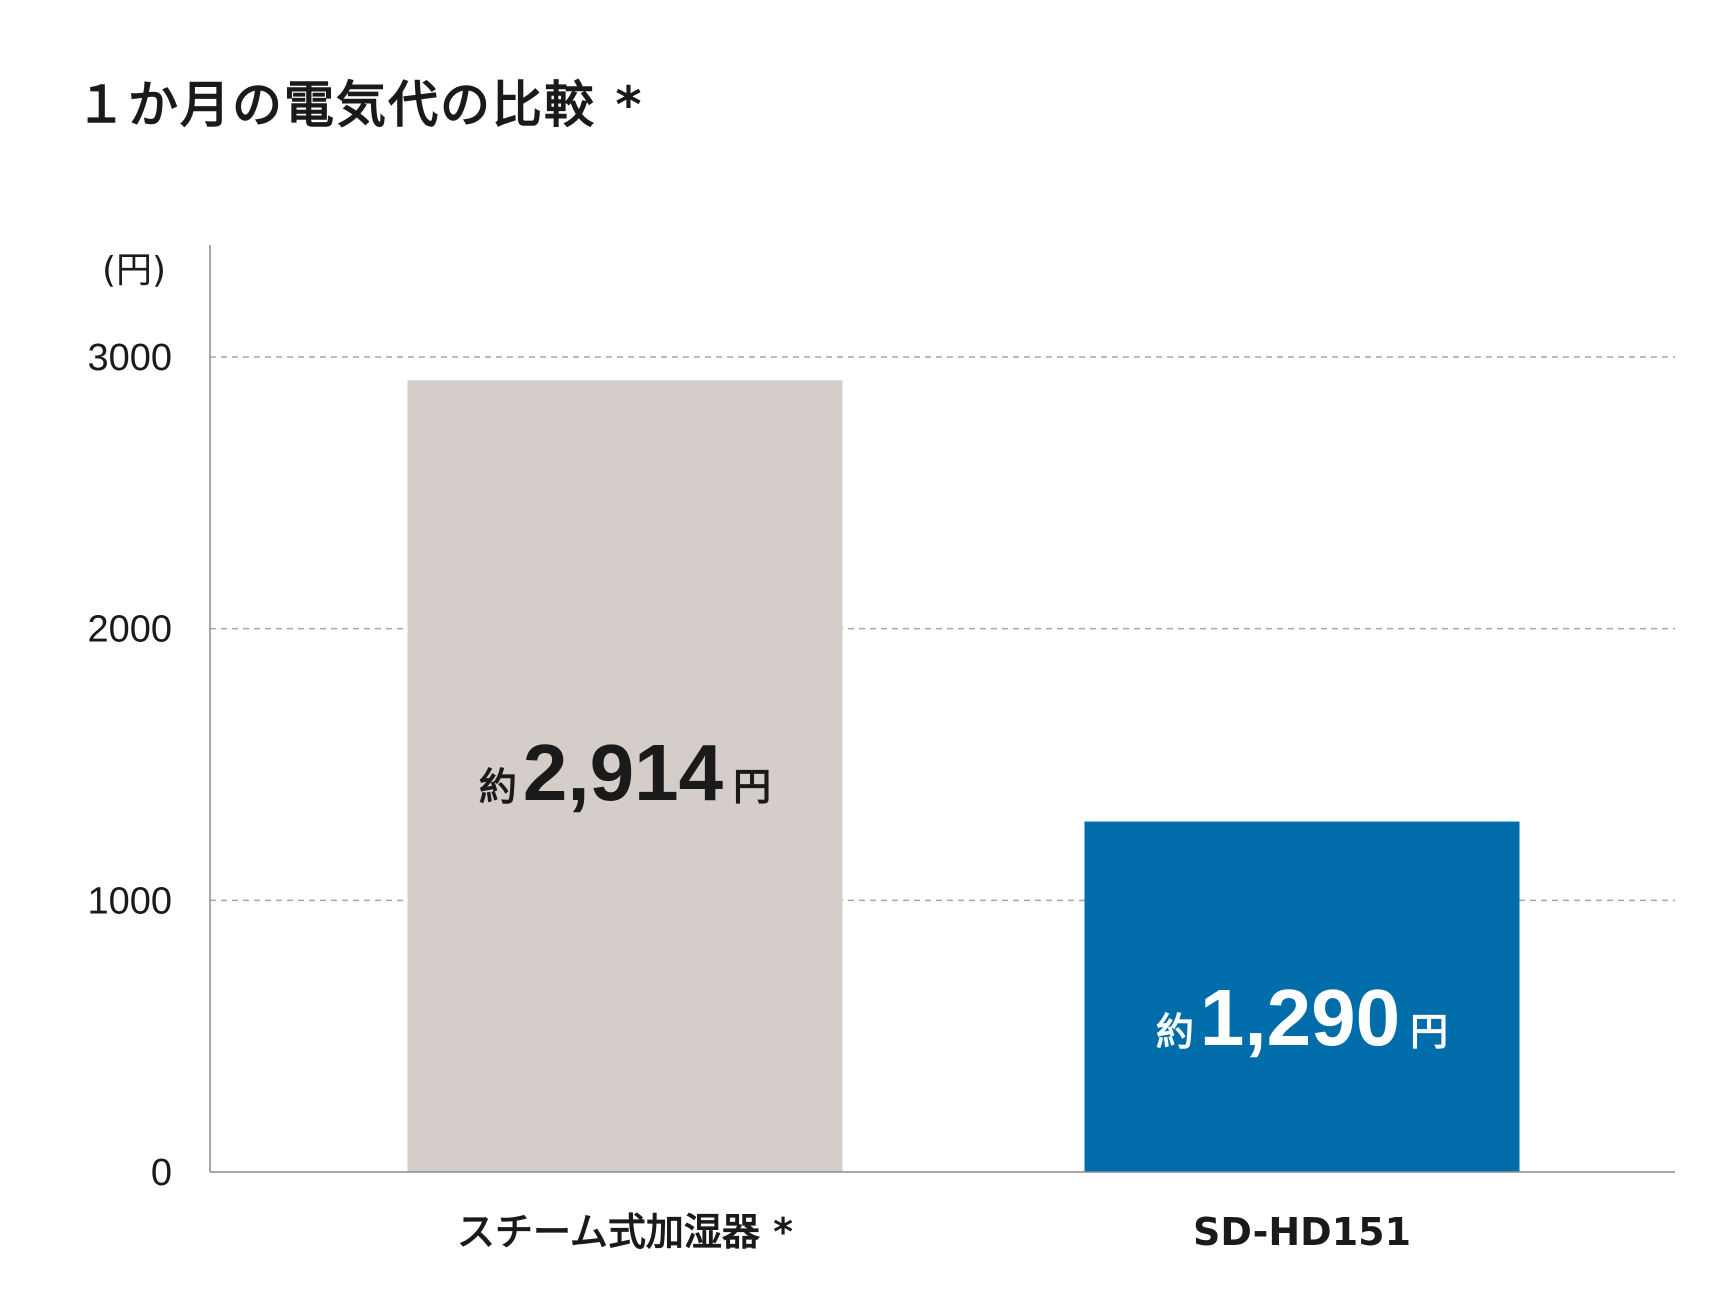 The height and width of the screenshot is (1300, 1732). What do you see at coordinates (134, 270) in the screenshot?
I see `y-axis-unit-label: (円)` at bounding box center [134, 270].